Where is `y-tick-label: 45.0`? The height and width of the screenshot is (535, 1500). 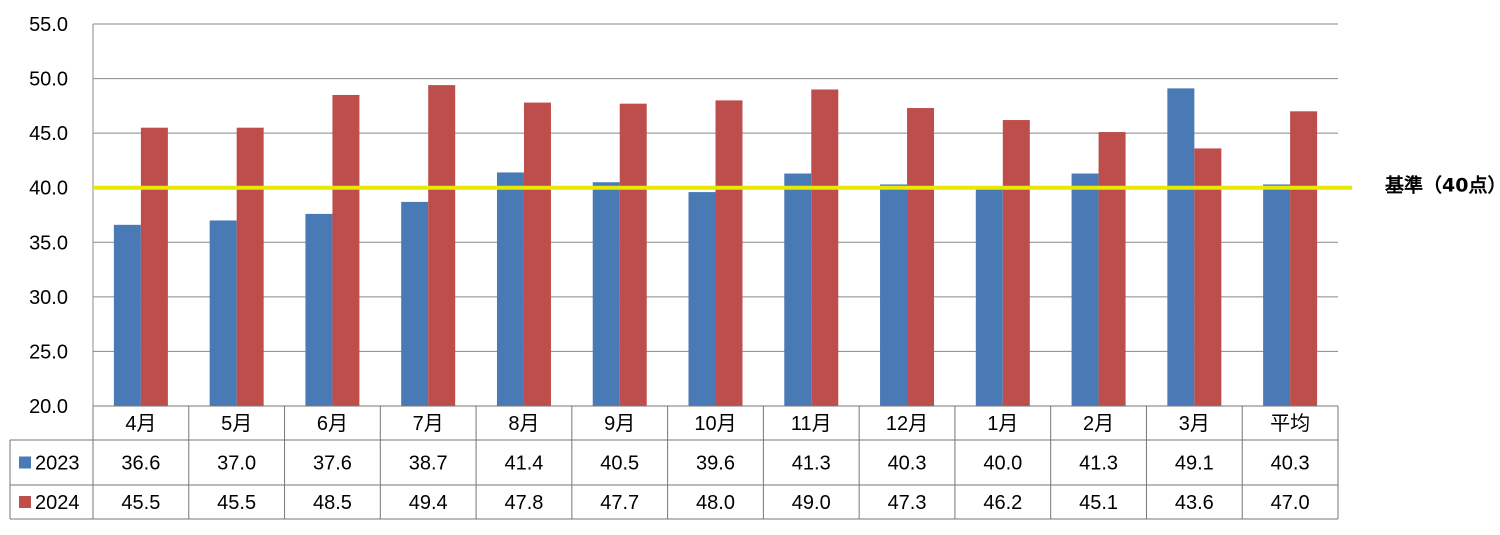 y-tick-label: 45.0 is located at coordinates (48, 134).